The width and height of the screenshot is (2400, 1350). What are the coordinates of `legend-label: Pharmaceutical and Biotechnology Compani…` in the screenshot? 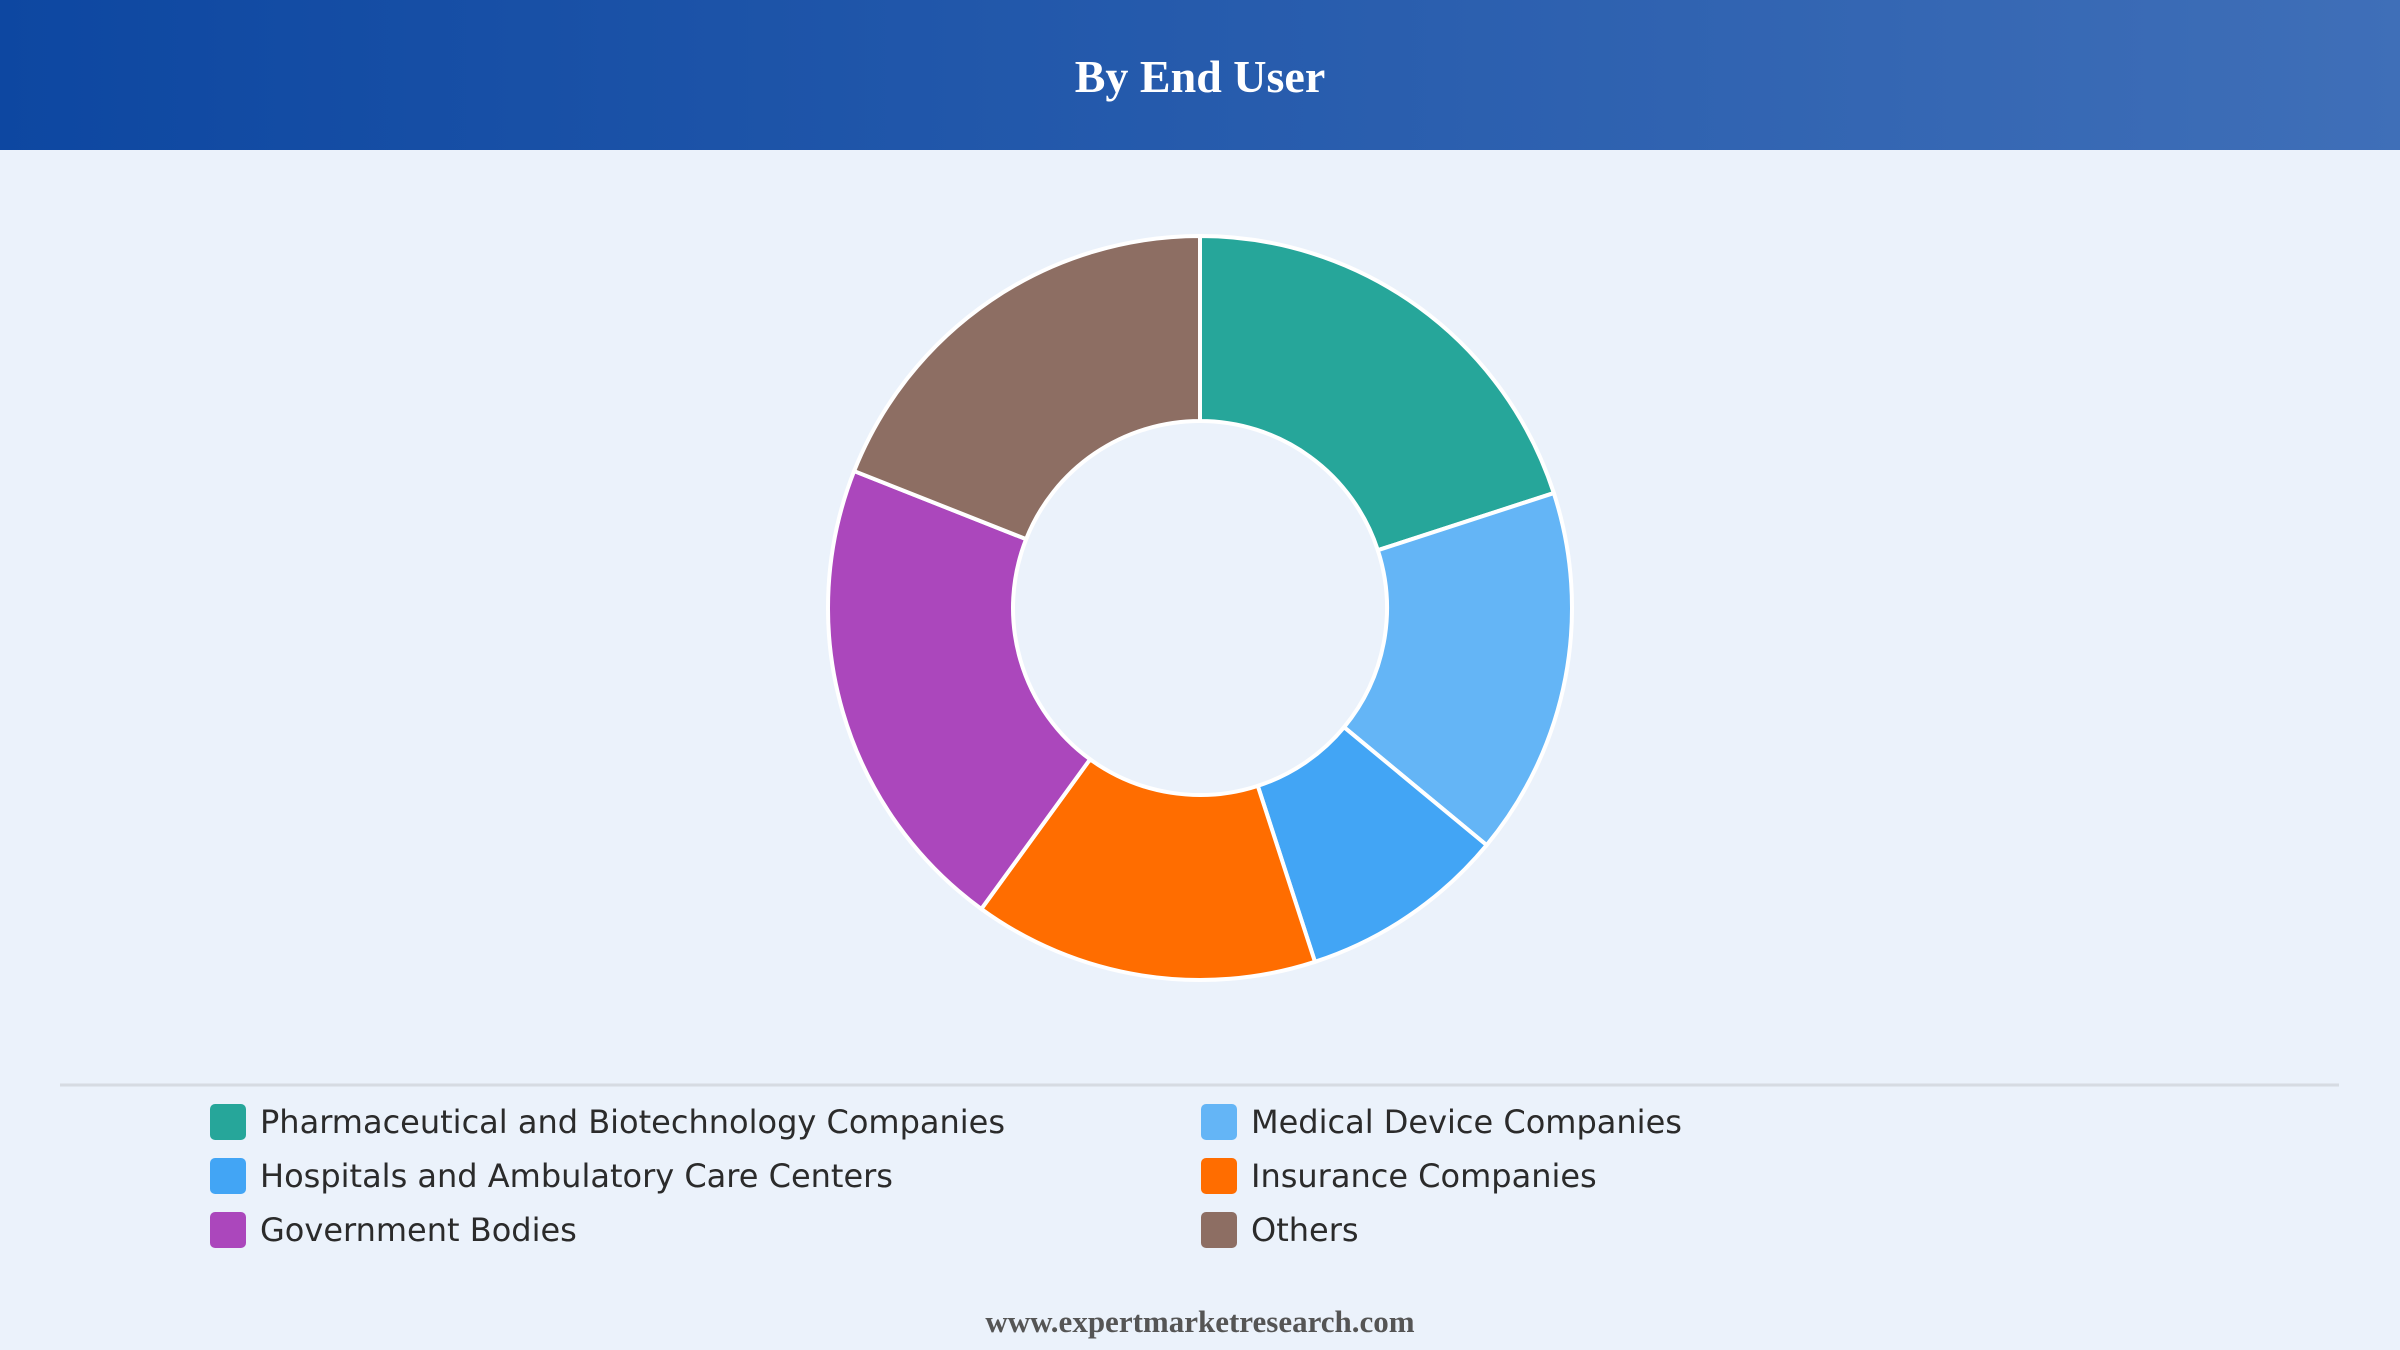 It's located at (632, 1122).